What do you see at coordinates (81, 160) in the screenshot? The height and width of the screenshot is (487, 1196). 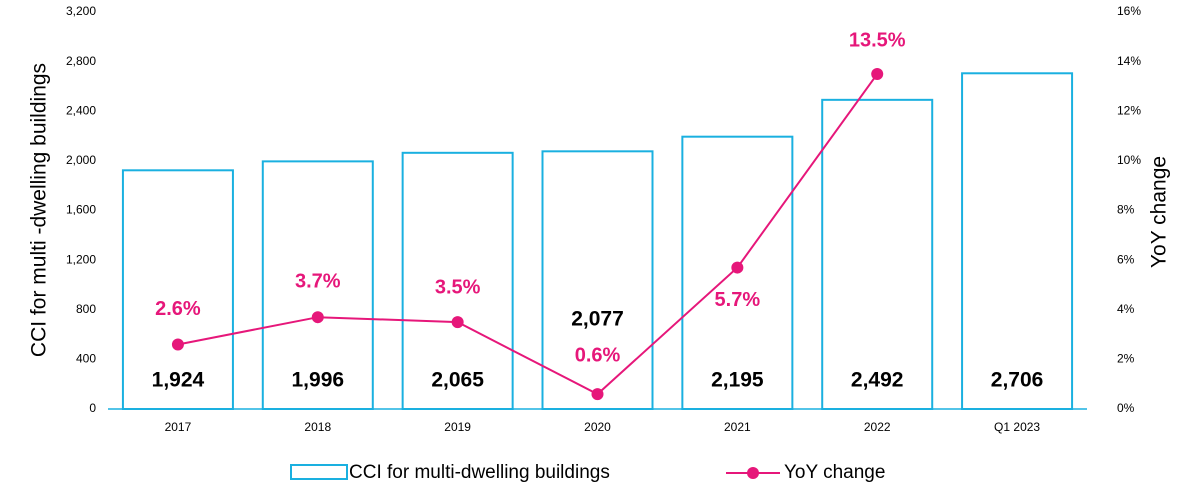 I see `y-tick-label: 2,000` at bounding box center [81, 160].